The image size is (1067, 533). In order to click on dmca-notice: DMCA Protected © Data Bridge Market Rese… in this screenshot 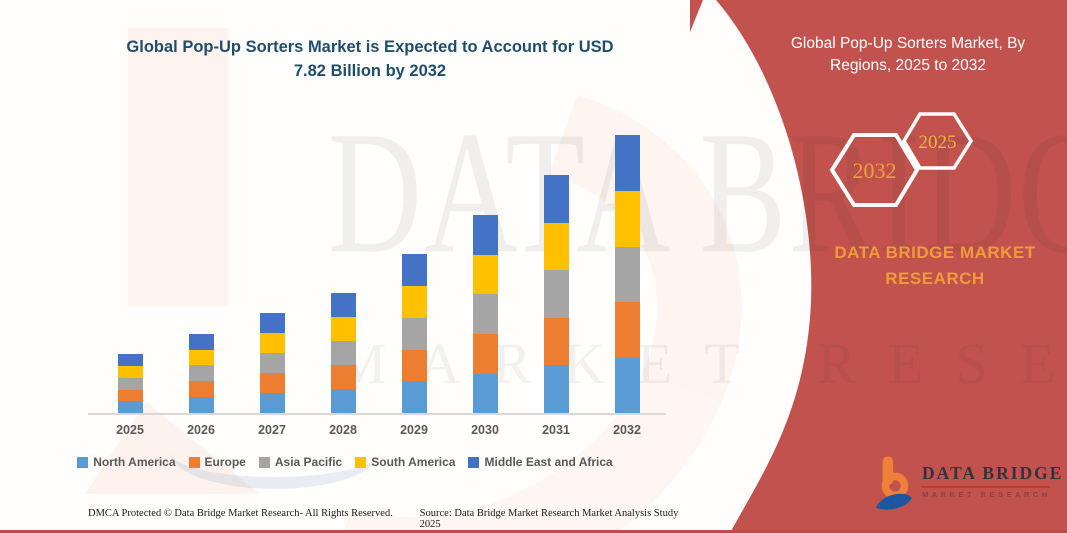, I will do `click(240, 513)`.